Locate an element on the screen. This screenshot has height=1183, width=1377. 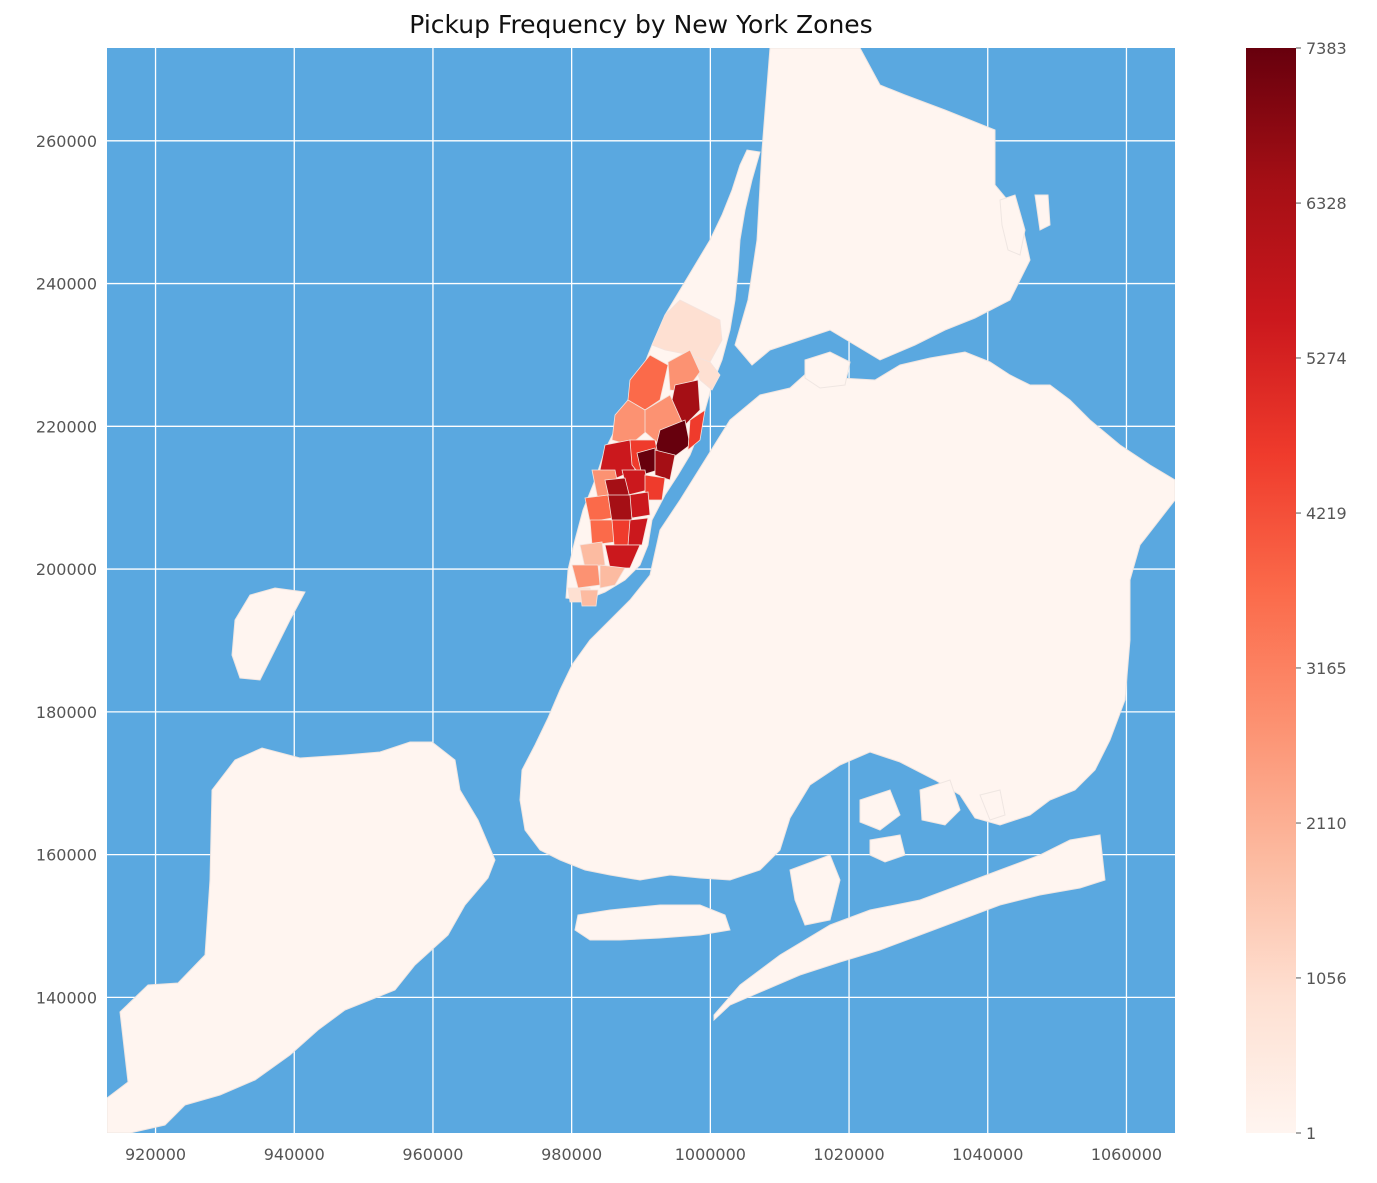
governors-island is located at coordinates (268, 634).